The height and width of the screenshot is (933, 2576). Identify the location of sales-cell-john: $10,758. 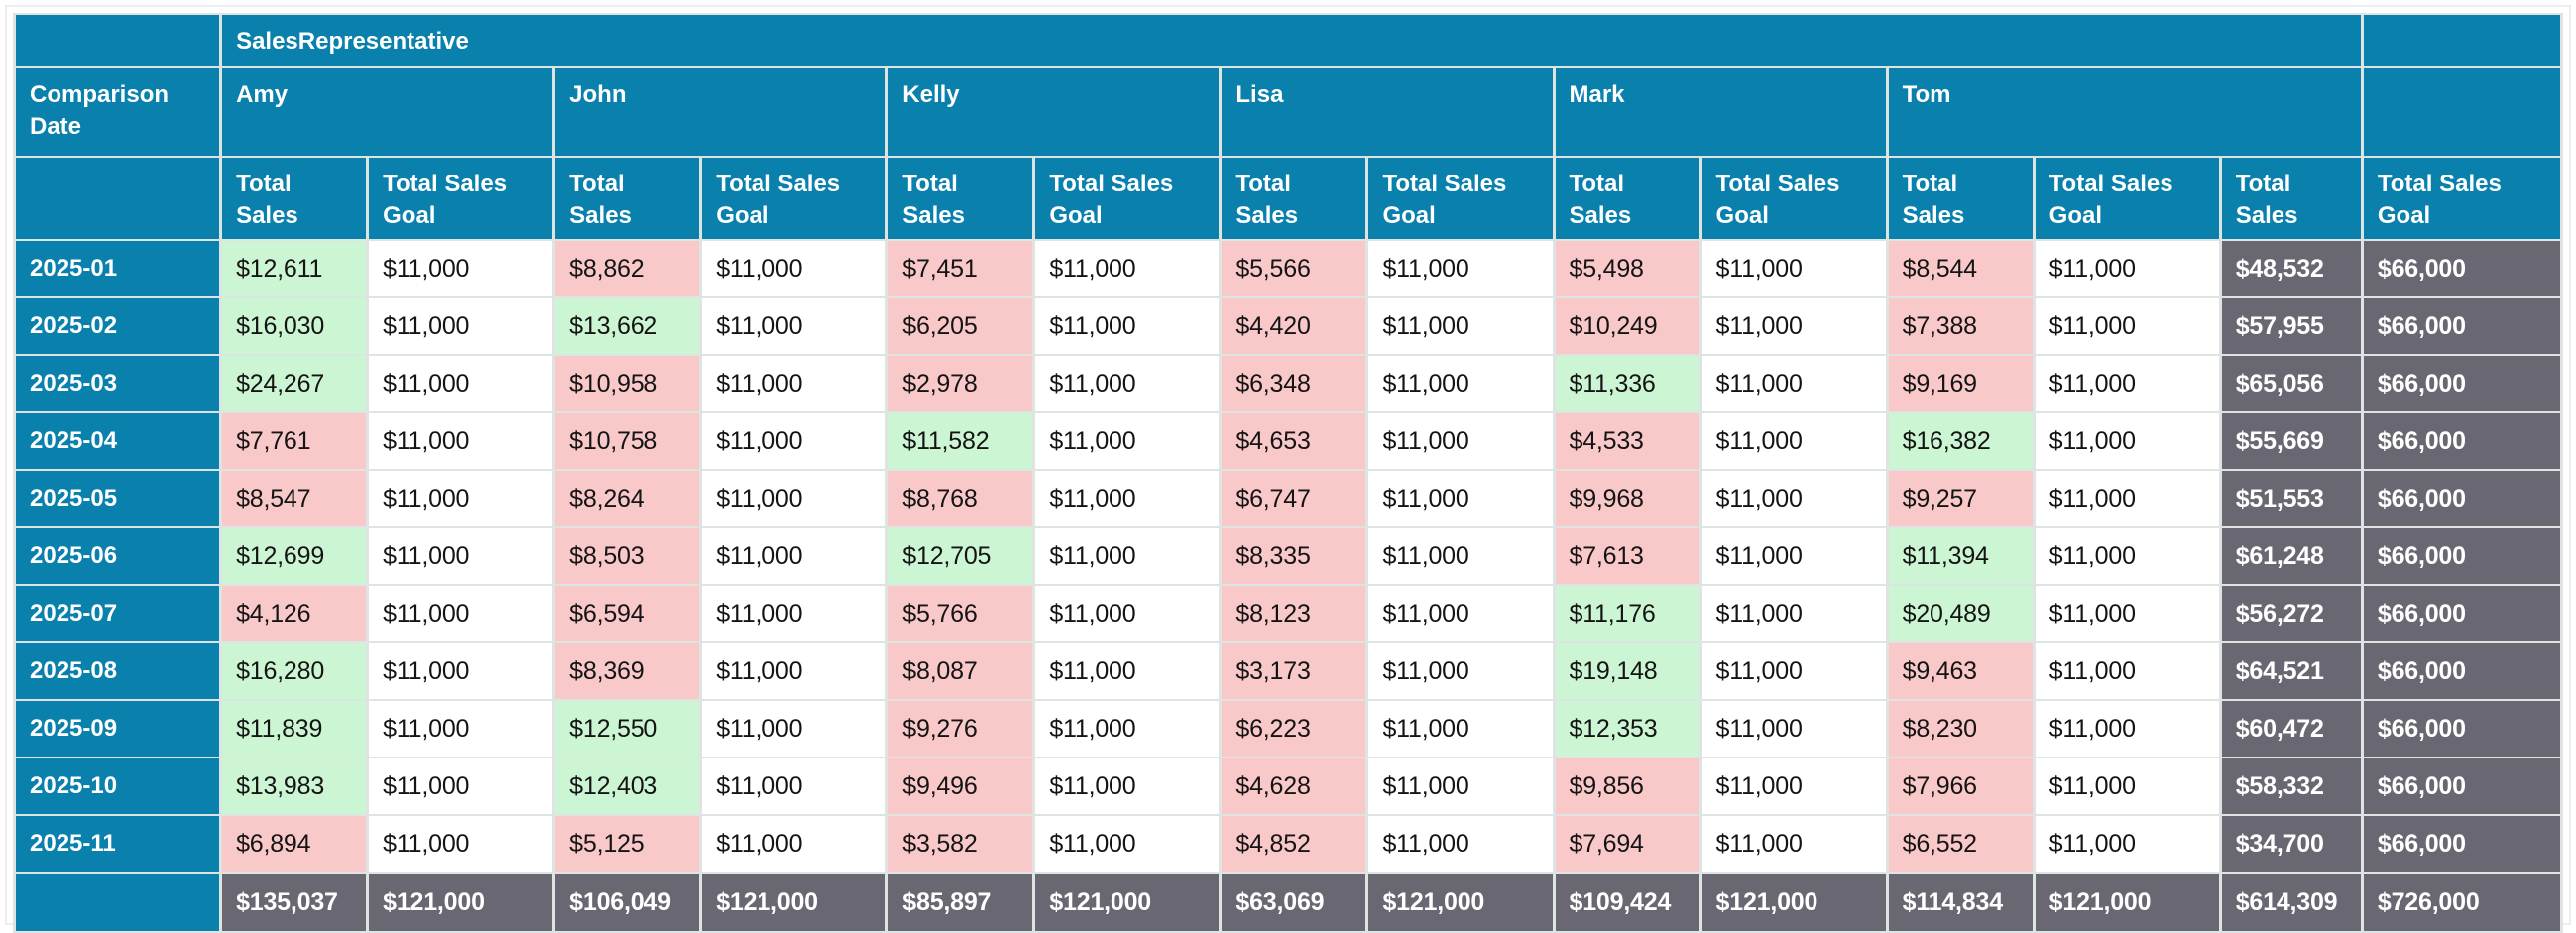
(627, 441).